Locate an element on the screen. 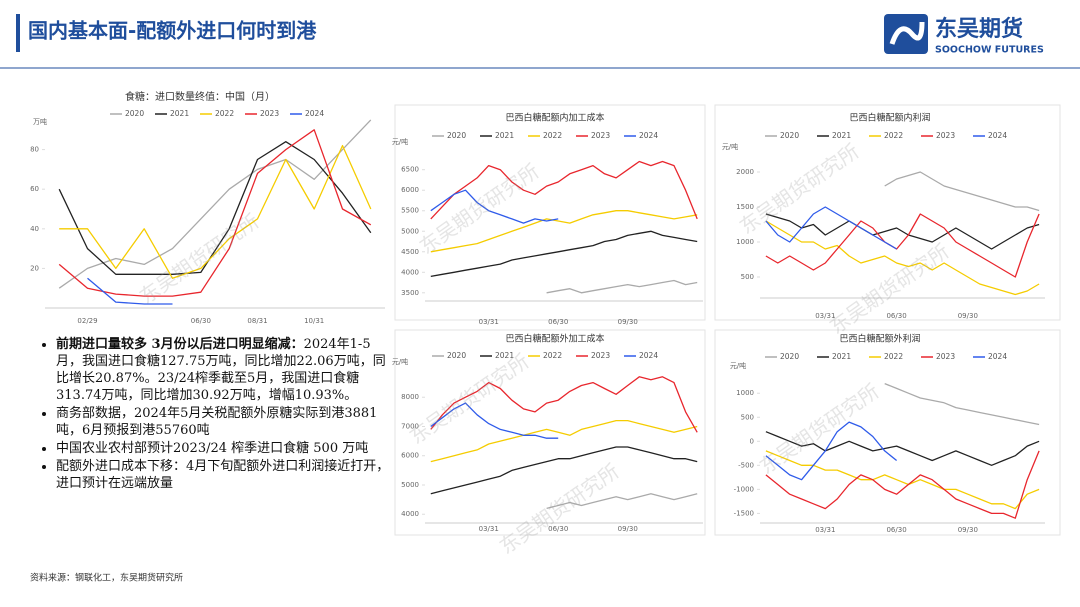 The width and height of the screenshot is (1080, 607). x-tick-label: 02/29 is located at coordinates (87, 321).